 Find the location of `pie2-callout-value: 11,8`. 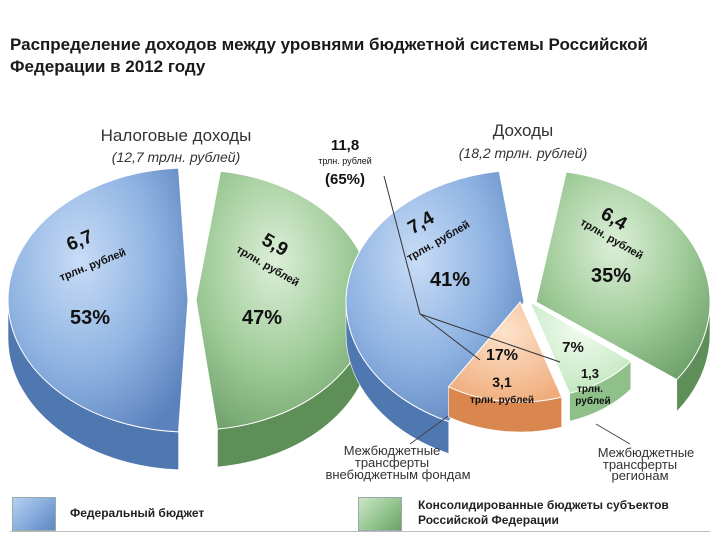

pie2-callout-value: 11,8 is located at coordinates (345, 145).